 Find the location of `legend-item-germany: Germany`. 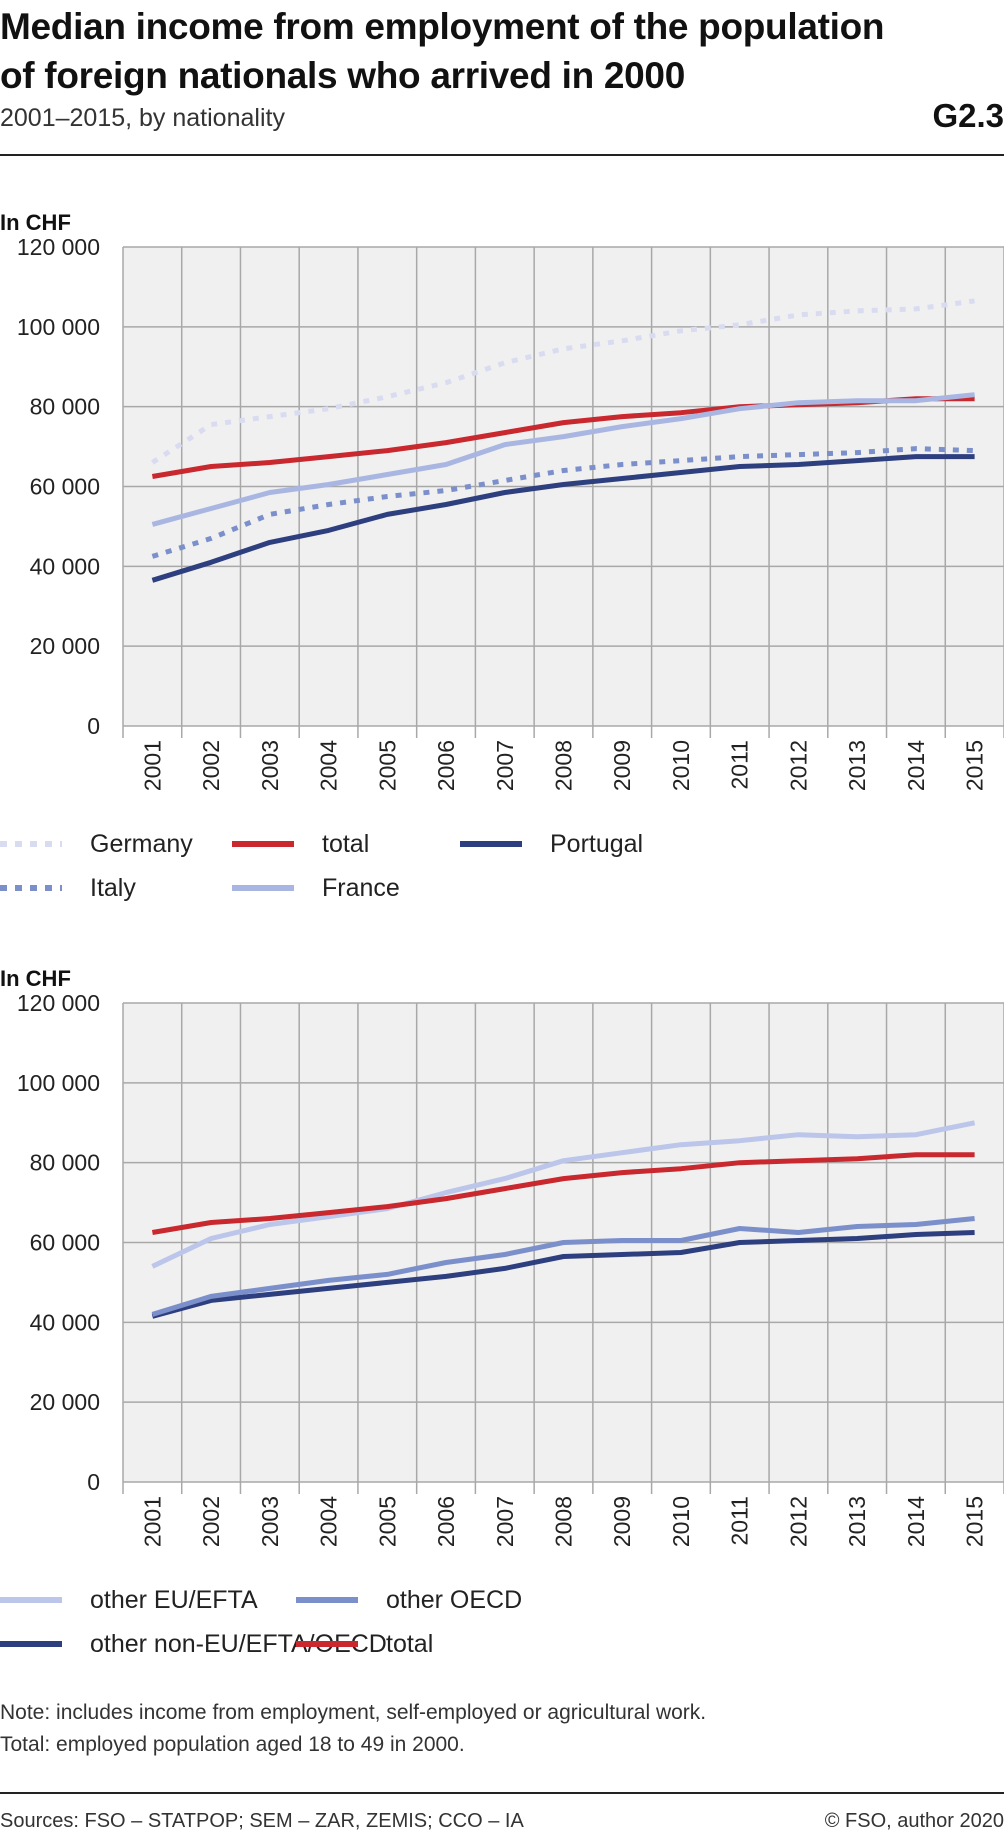

legend-item-germany: Germany is located at coordinates (96, 844).